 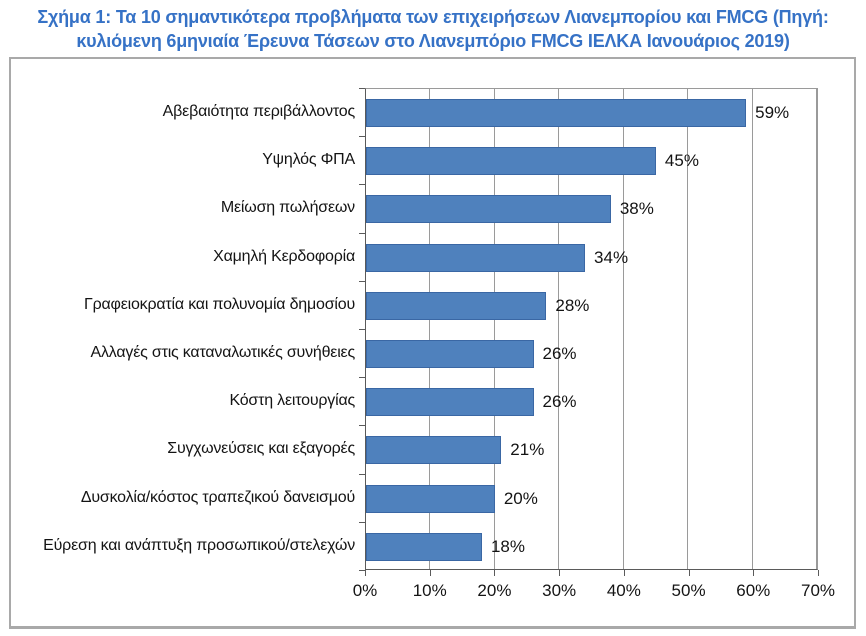 What do you see at coordinates (623, 590) in the screenshot?
I see `x-axis-tick-label: 40%` at bounding box center [623, 590].